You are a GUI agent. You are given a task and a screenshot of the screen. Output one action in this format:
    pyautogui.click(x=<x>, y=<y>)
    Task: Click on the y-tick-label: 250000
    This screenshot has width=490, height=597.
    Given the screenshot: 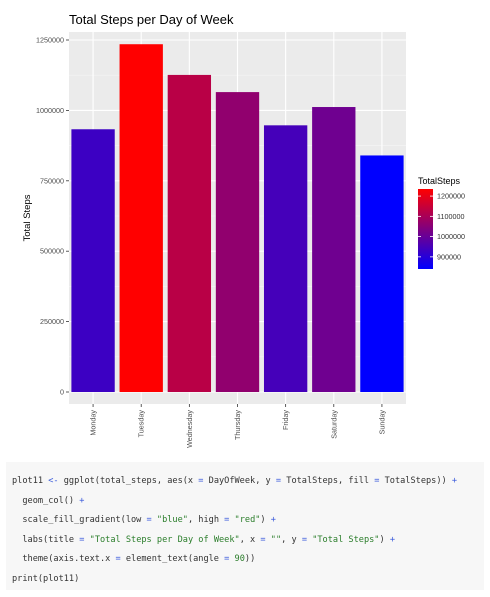 What is the action you would take?
    pyautogui.click(x=52, y=321)
    